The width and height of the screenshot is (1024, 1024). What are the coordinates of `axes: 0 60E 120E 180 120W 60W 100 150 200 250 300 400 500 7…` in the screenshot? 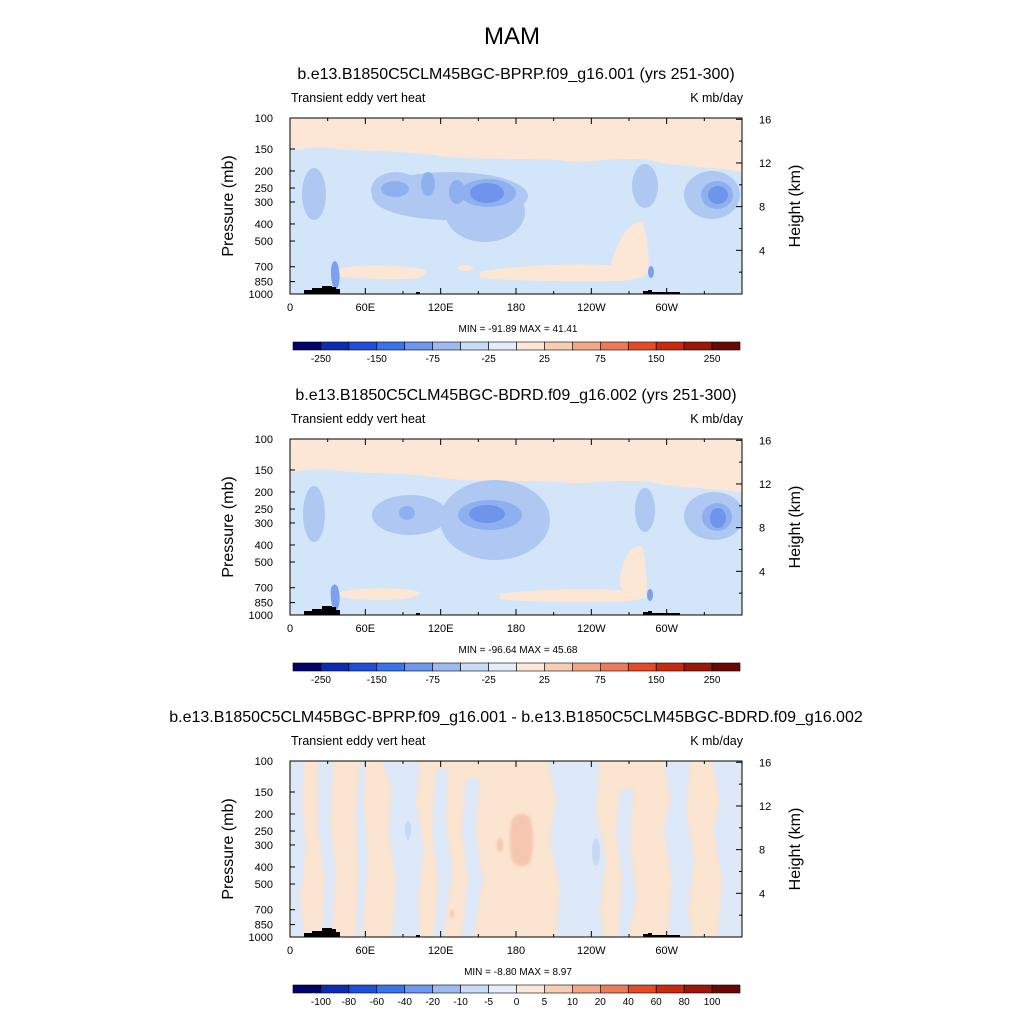 It's located at (510, 534).